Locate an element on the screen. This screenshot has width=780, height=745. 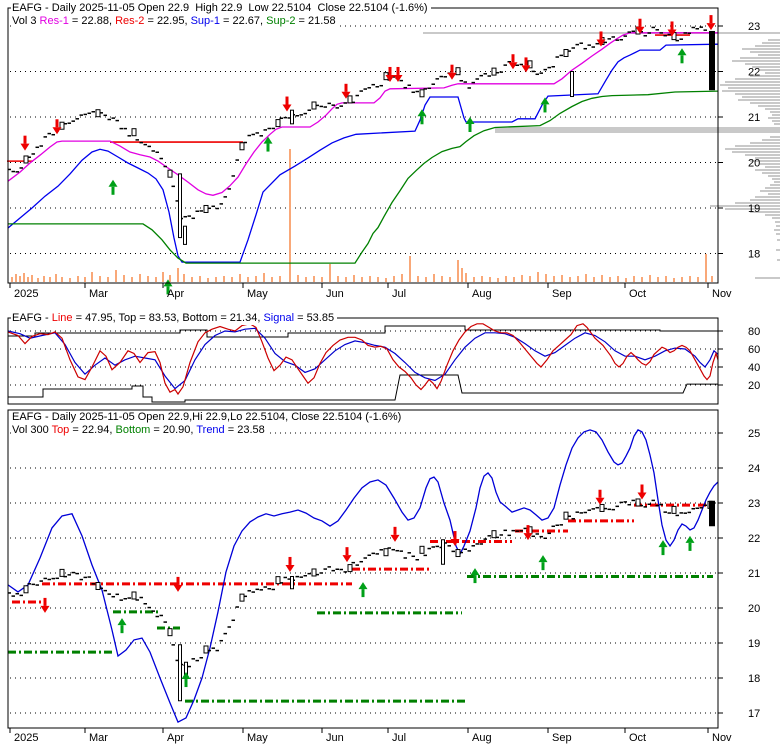
panel3-legend-part: Vol 300 is located at coordinates (32, 430).